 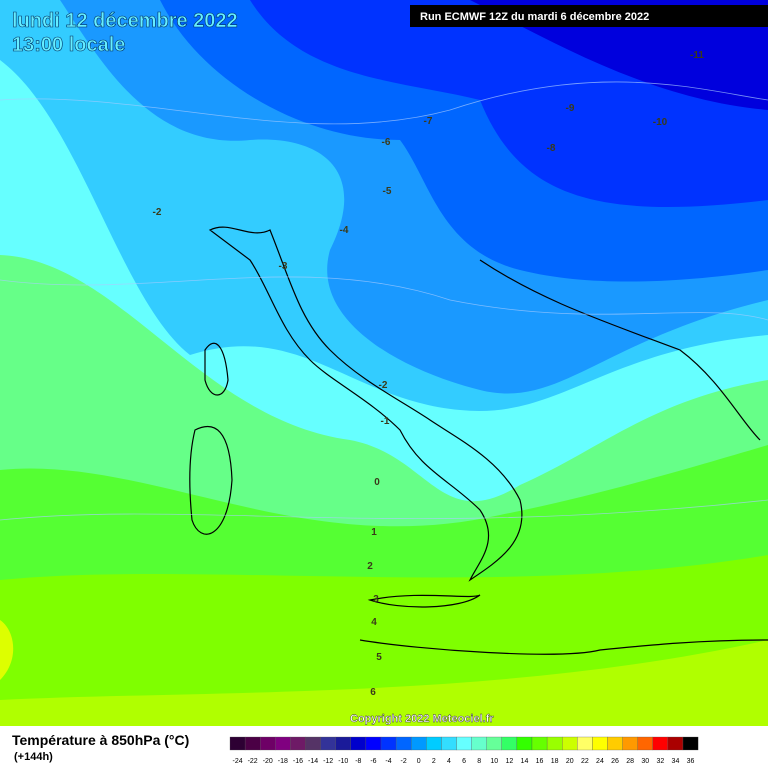 What do you see at coordinates (525, 761) in the screenshot?
I see `legend-label: 14` at bounding box center [525, 761].